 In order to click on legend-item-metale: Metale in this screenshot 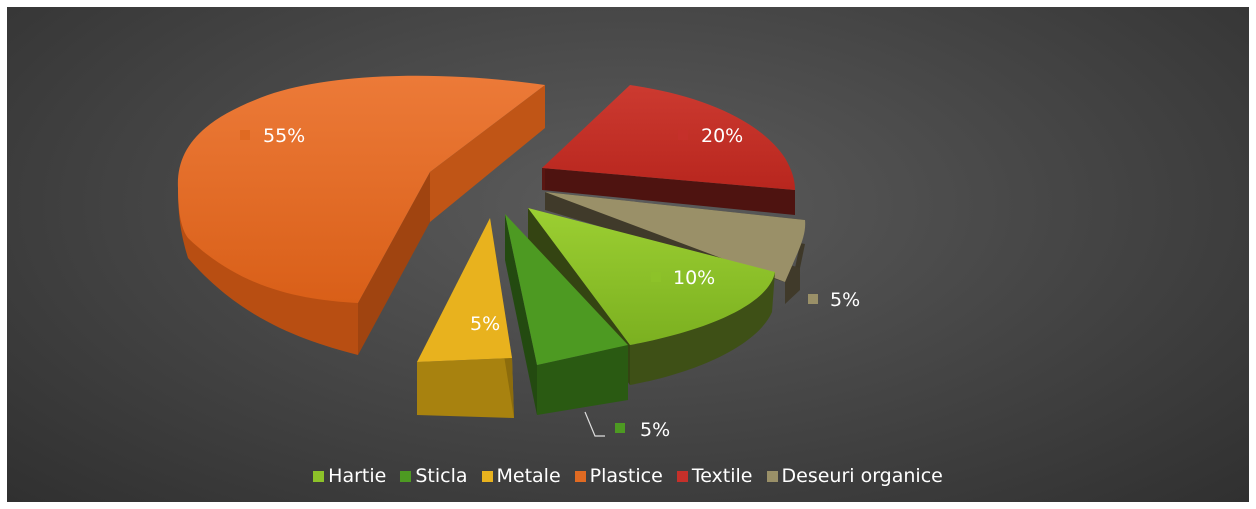, I will do `click(521, 476)`.